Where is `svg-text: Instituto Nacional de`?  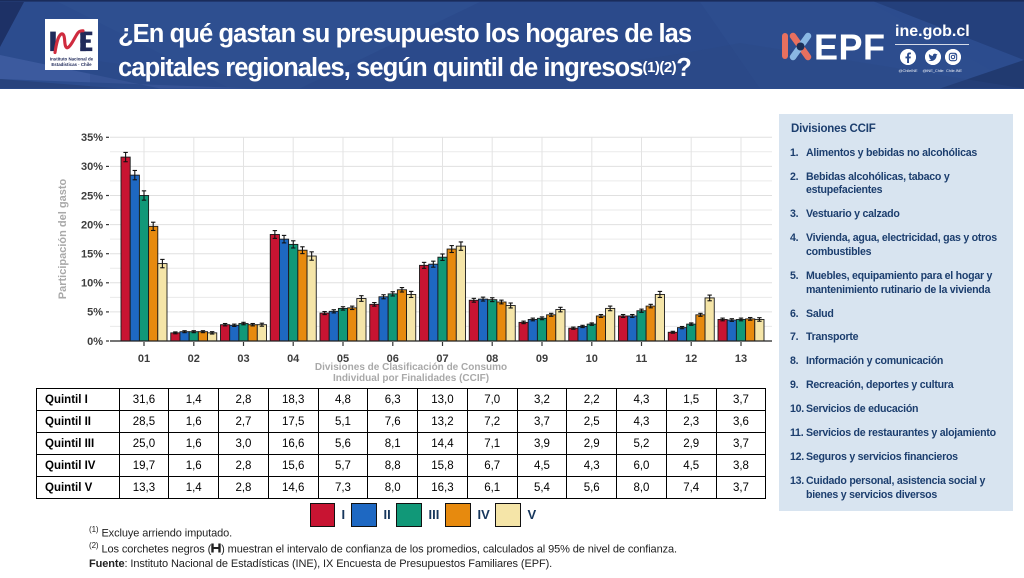 svg-text: Instituto Nacional de is located at coordinates (72, 59).